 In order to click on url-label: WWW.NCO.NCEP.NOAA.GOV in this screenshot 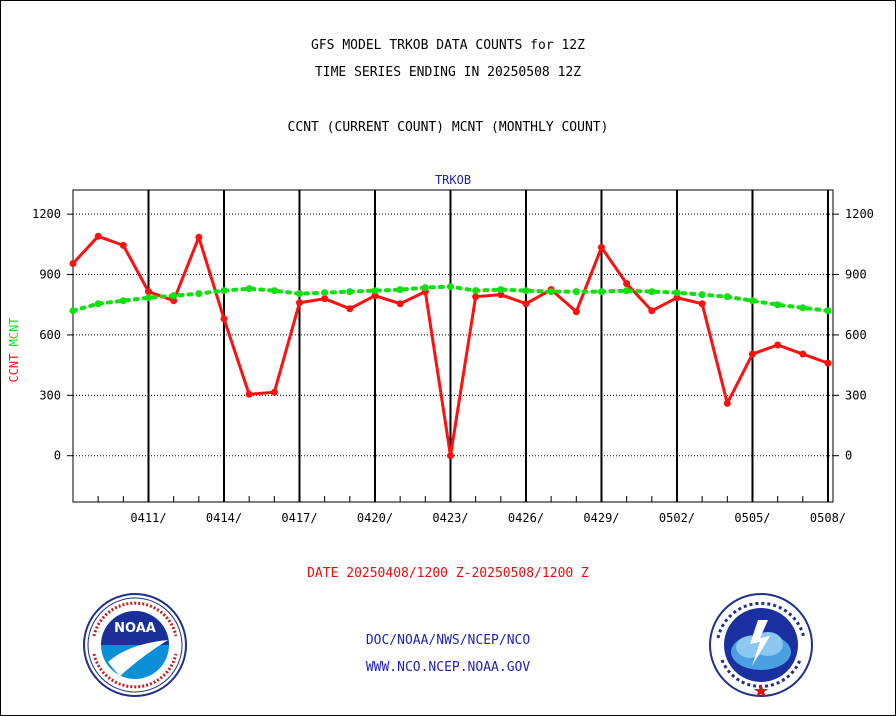, I will do `click(448, 667)`.